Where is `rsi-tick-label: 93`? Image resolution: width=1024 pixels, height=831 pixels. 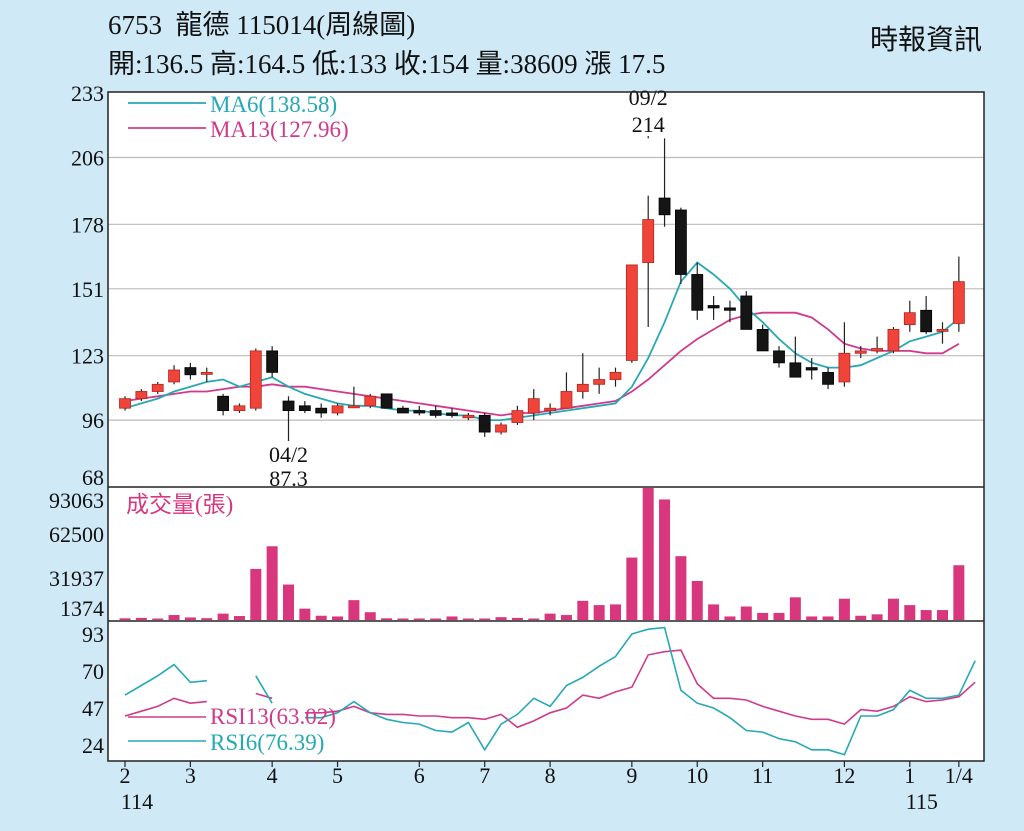 rsi-tick-label: 93 is located at coordinates (93, 634).